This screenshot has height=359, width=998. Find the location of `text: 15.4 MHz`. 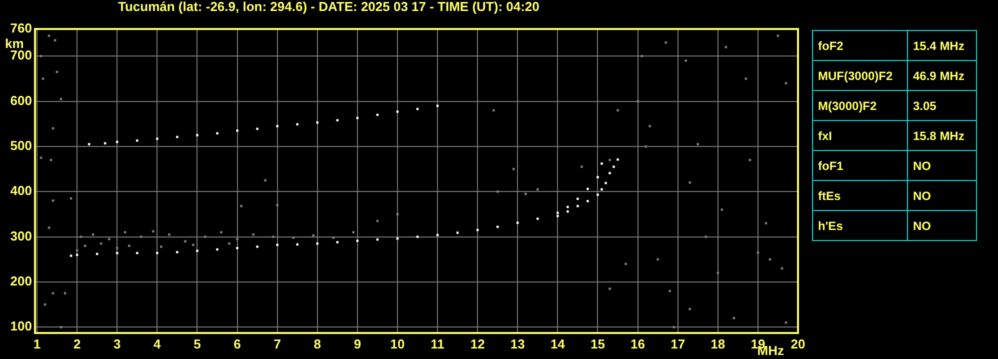

text: 15.4 MHz is located at coordinates (942, 45).